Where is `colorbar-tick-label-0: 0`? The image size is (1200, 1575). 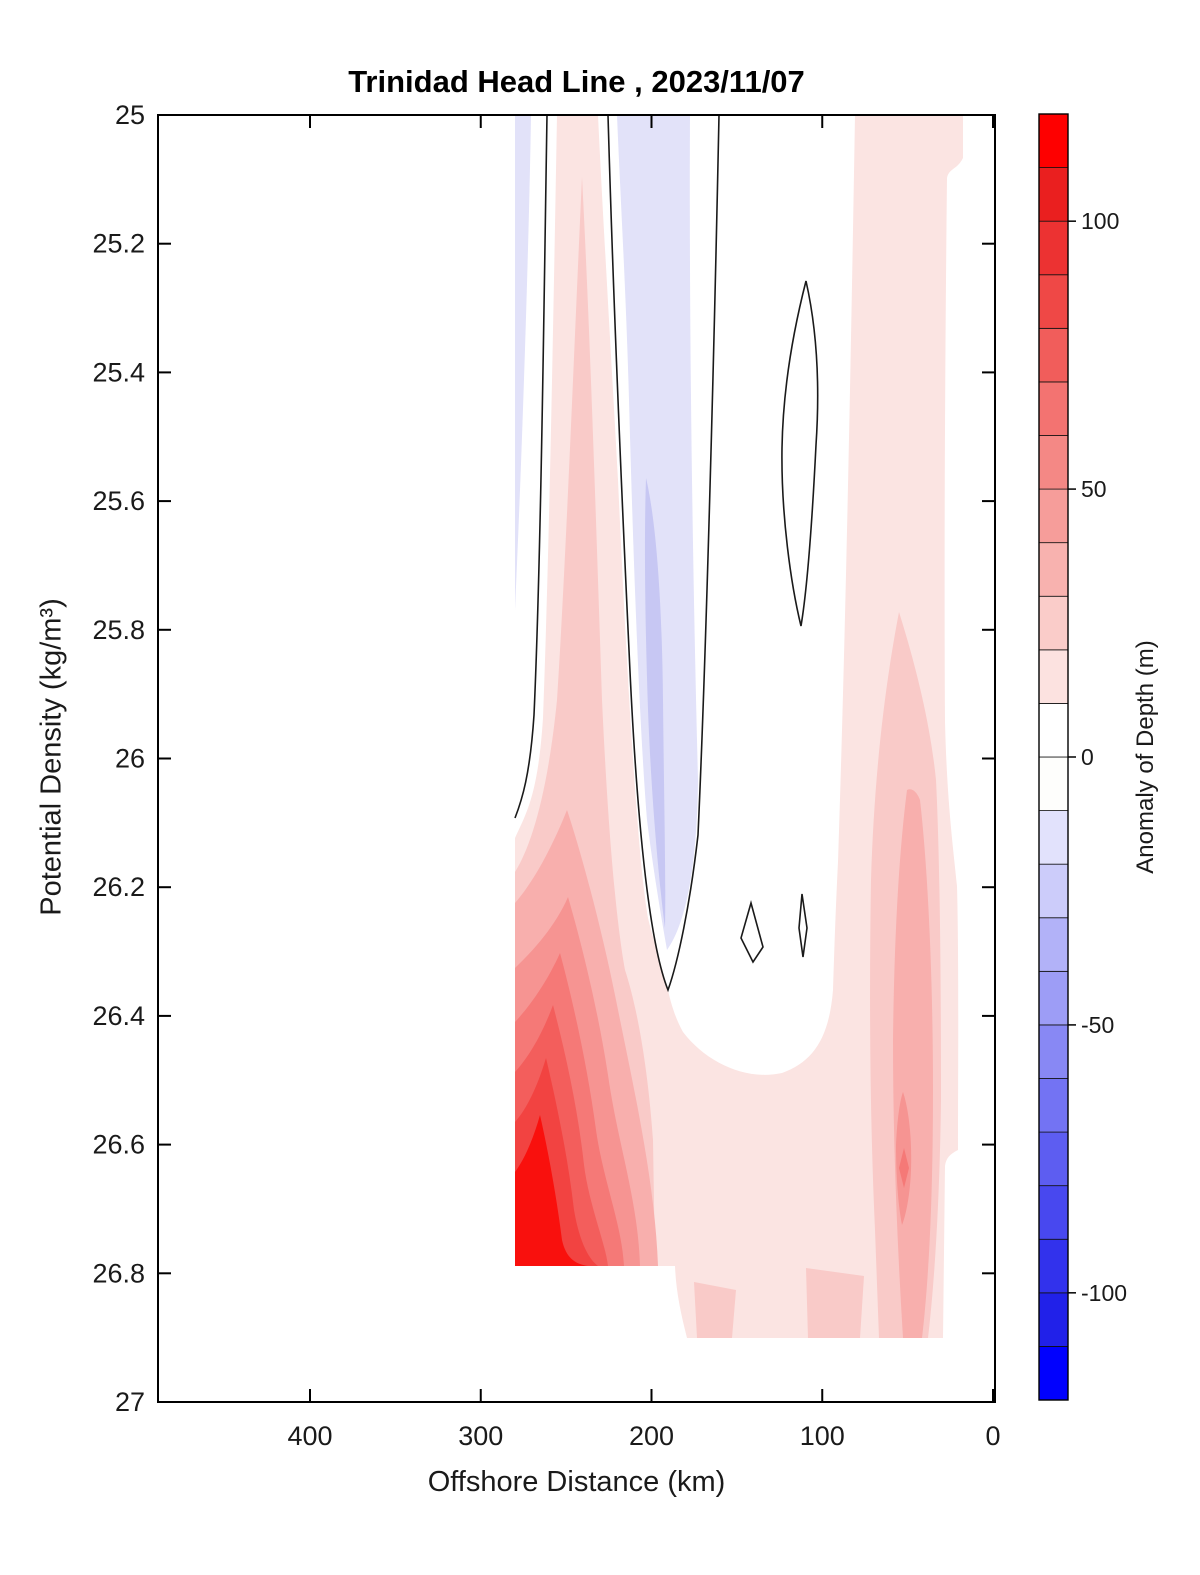 colorbar-tick-label-0: 0 is located at coordinates (1087, 757).